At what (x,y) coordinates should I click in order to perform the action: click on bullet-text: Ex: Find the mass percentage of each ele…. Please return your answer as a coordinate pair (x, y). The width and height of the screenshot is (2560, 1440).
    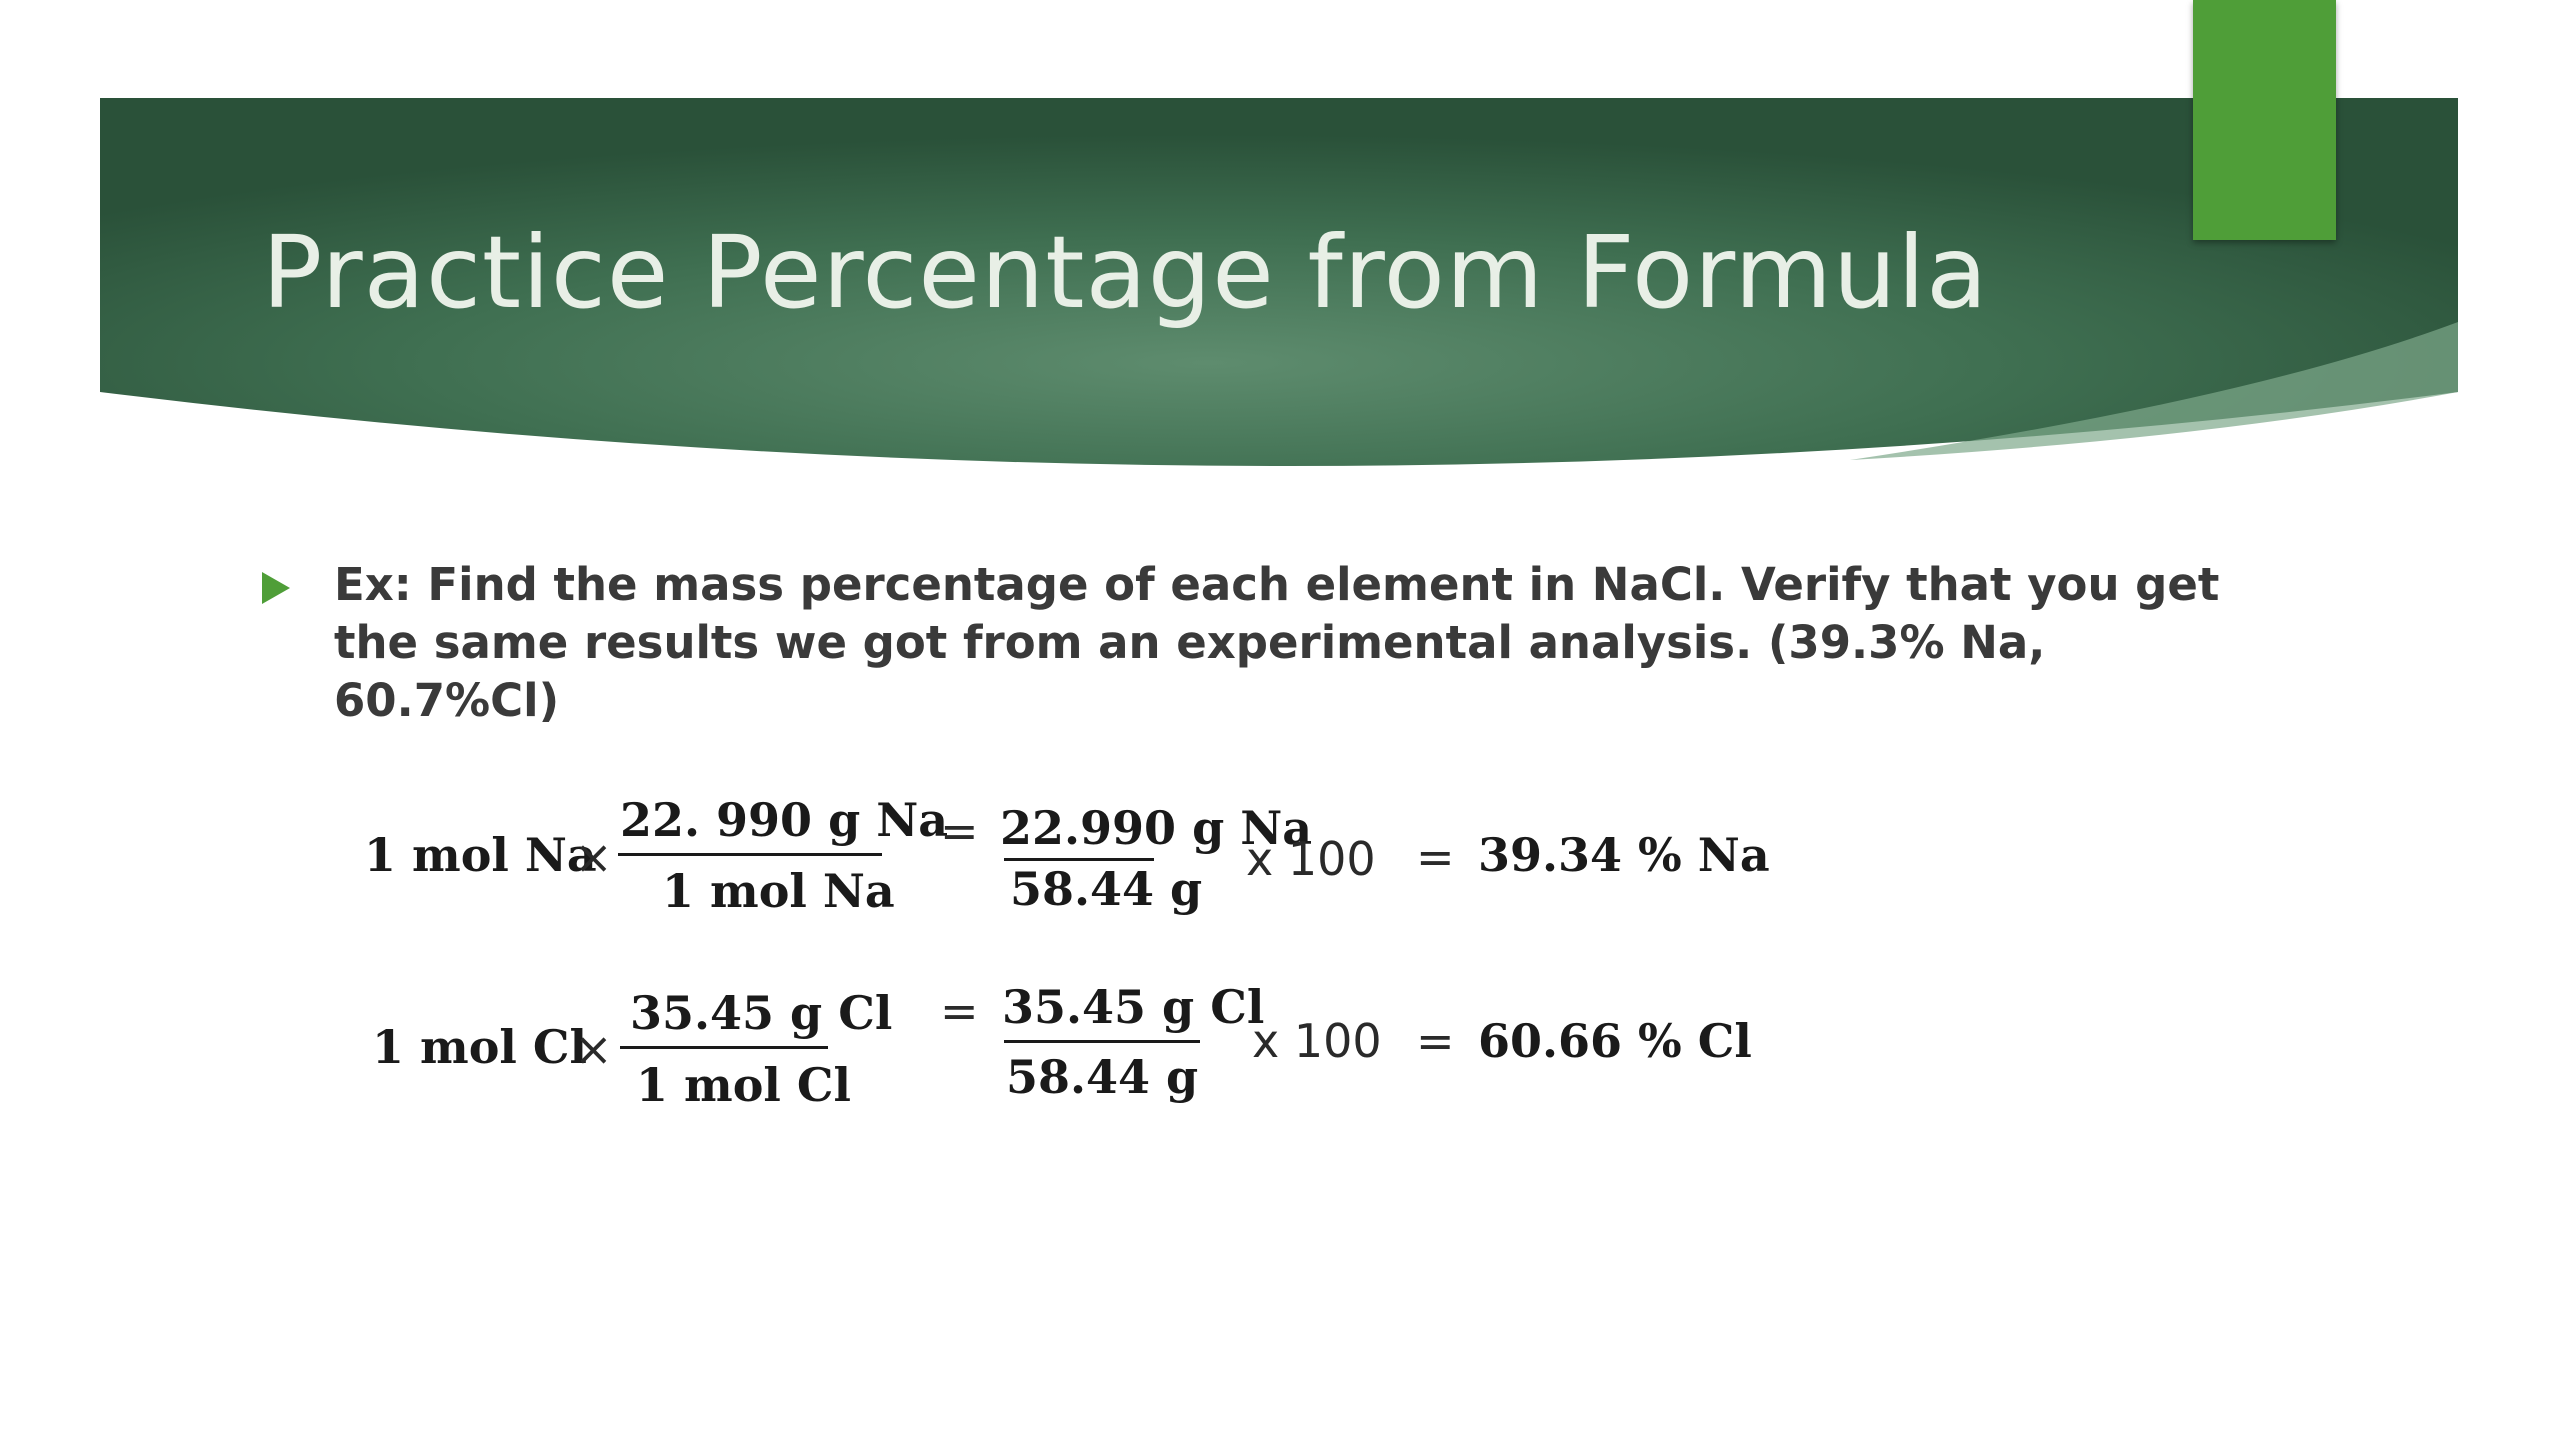
    Looking at the image, I should click on (1277, 642).